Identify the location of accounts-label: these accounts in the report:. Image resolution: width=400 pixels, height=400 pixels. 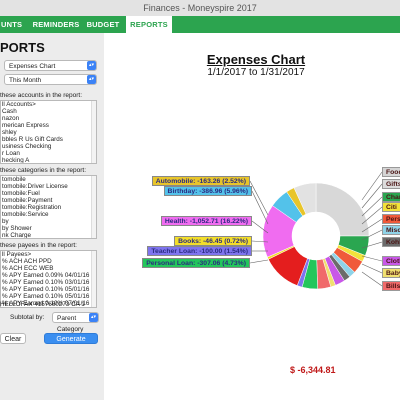
(41, 95).